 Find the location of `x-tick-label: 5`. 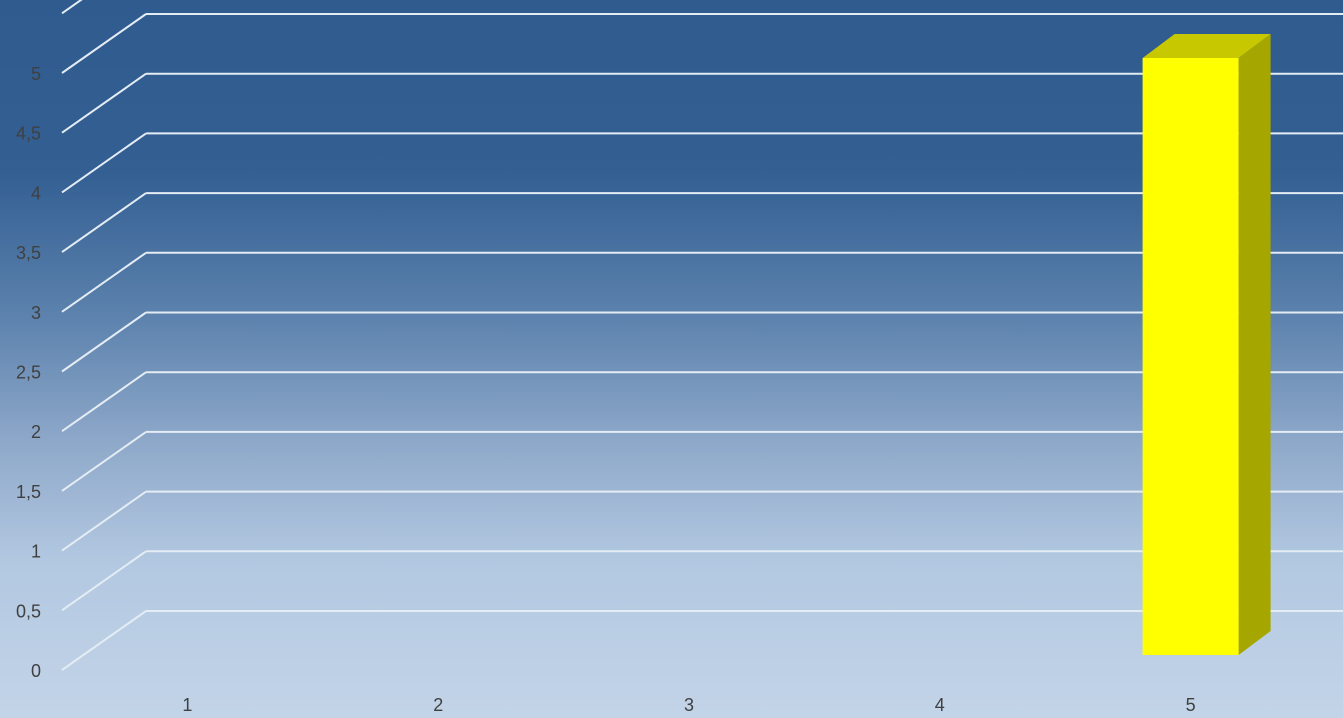

x-tick-label: 5 is located at coordinates (1191, 705).